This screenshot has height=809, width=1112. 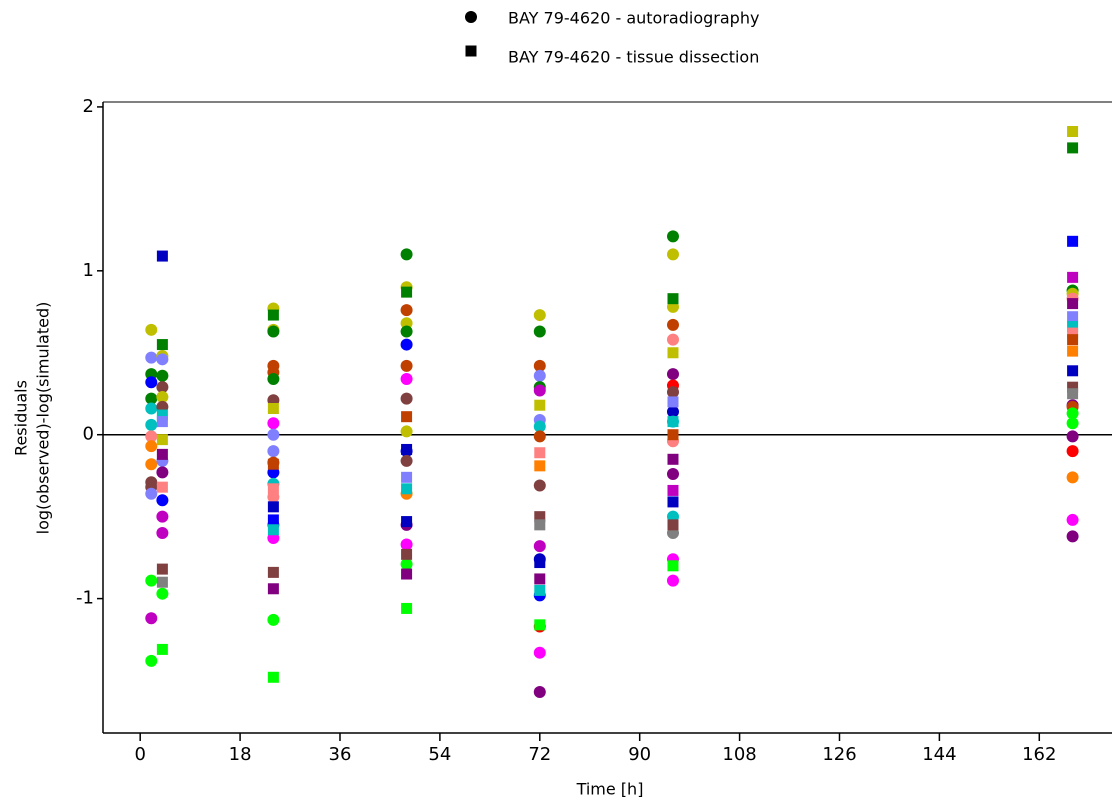 What do you see at coordinates (633, 18) in the screenshot?
I see `legend-label: BAY 79-4620 - autoradiography` at bounding box center [633, 18].